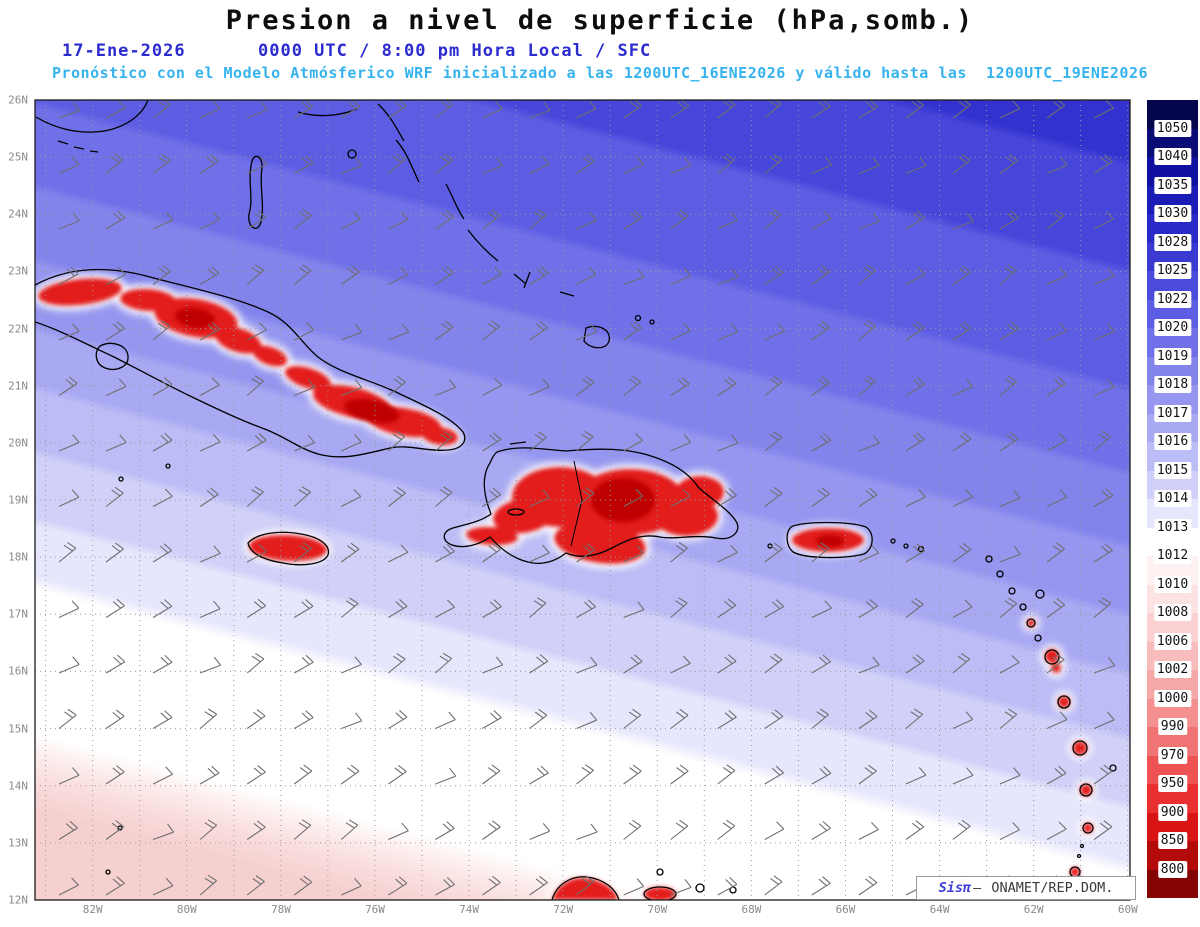 This screenshot has width=1200, height=927. I want to click on lon-label: 62W, so click(1033, 909).